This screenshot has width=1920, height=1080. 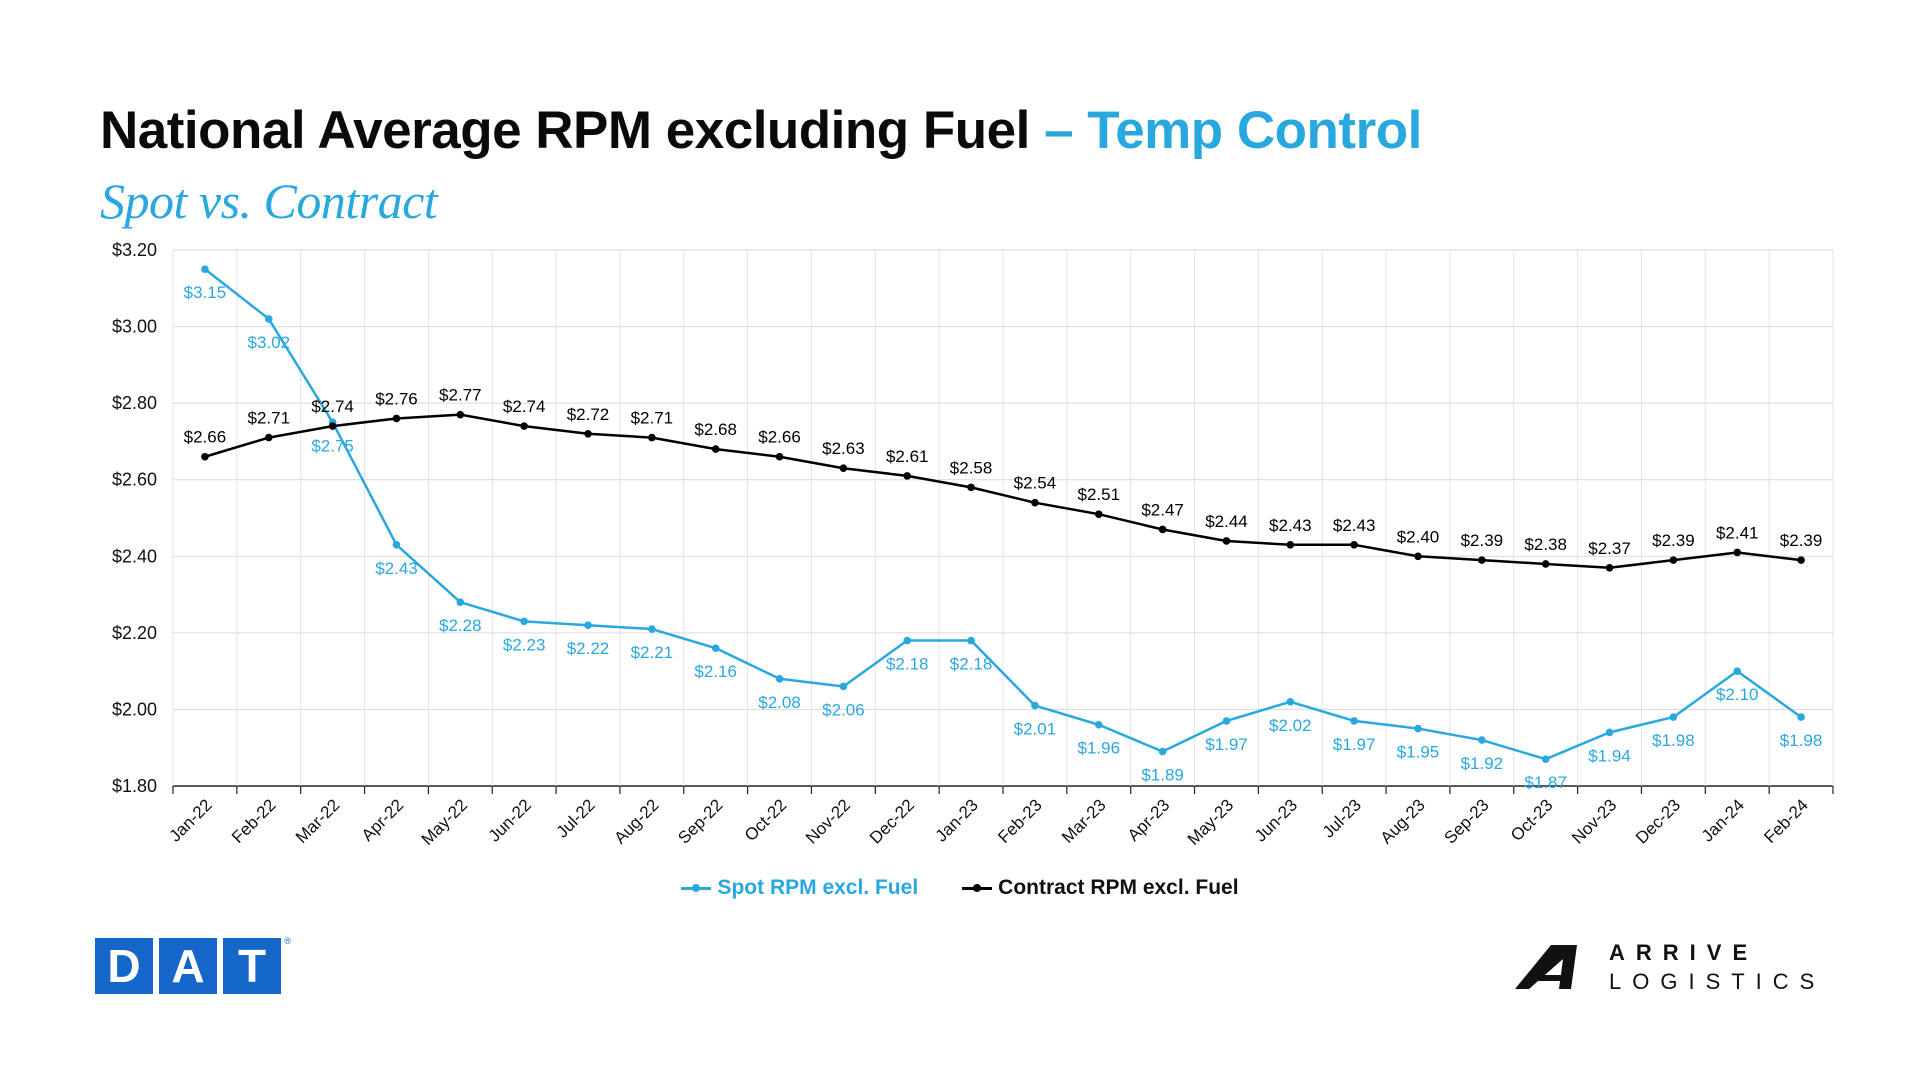 I want to click on data-label-contract: $2.47, so click(x=1162, y=509).